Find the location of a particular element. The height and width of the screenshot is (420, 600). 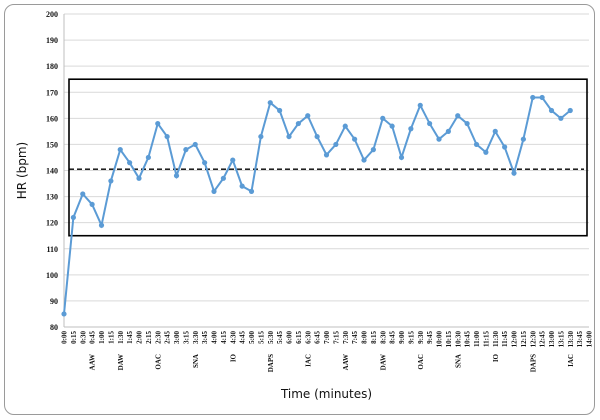

x-tick-label: 1:15 is located at coordinates (111, 337).